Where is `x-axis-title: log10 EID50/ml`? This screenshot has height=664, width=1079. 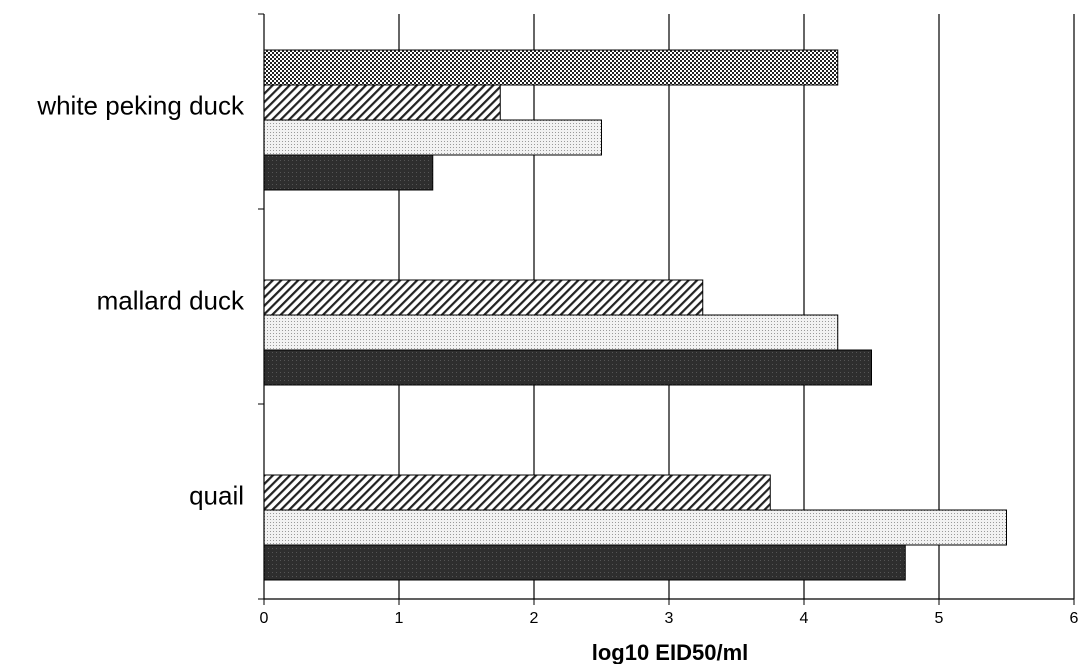 x-axis-title: log10 EID50/ml is located at coordinates (670, 652).